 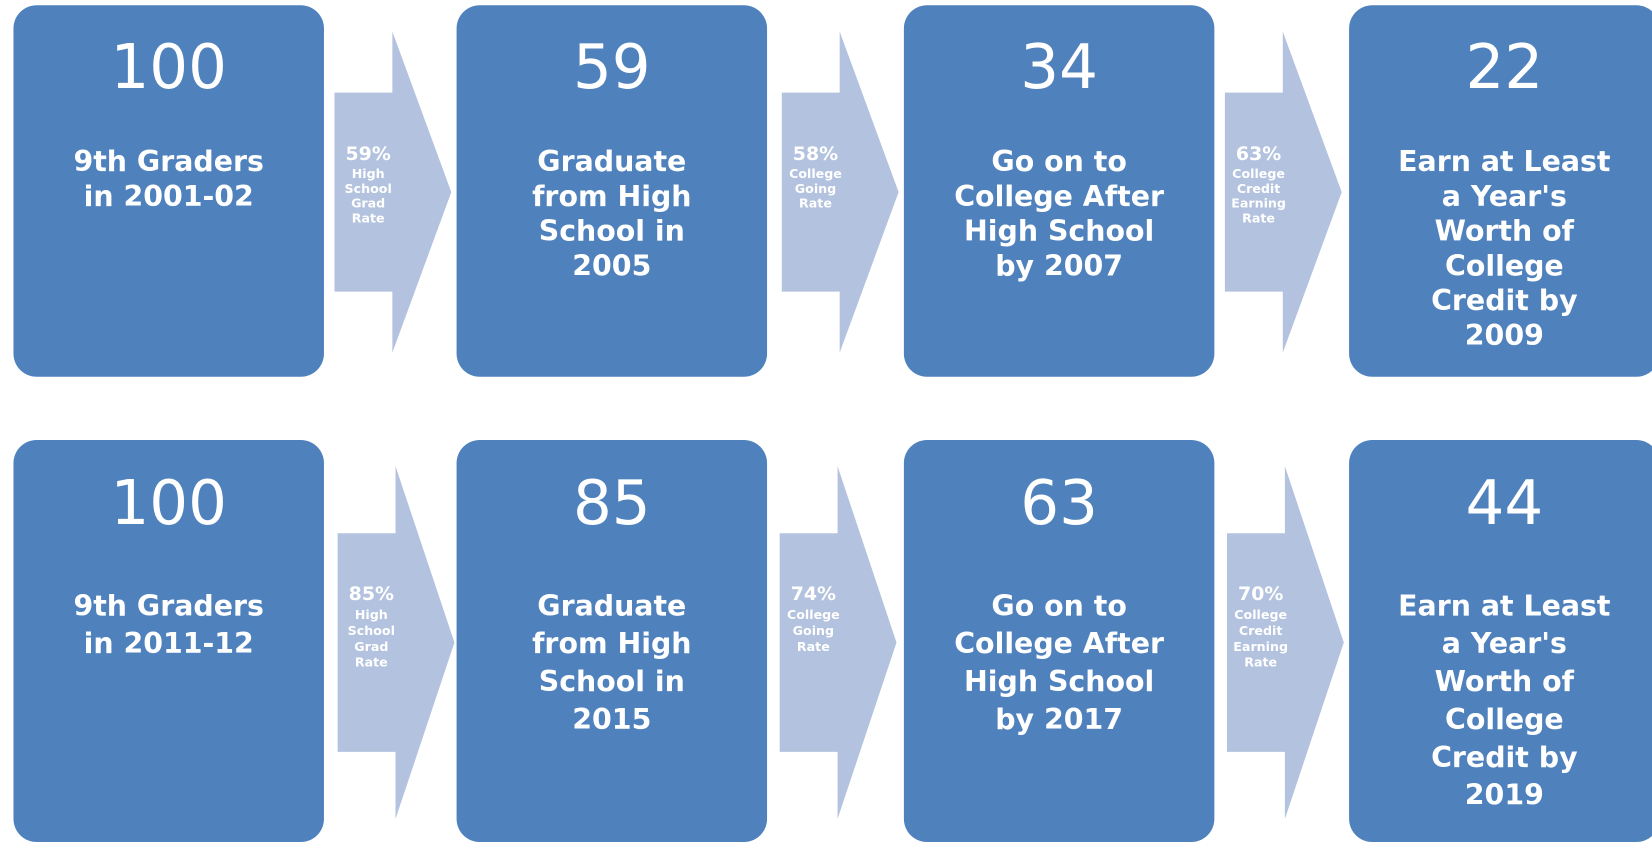 I want to click on stage-number: 44, so click(x=1505, y=503).